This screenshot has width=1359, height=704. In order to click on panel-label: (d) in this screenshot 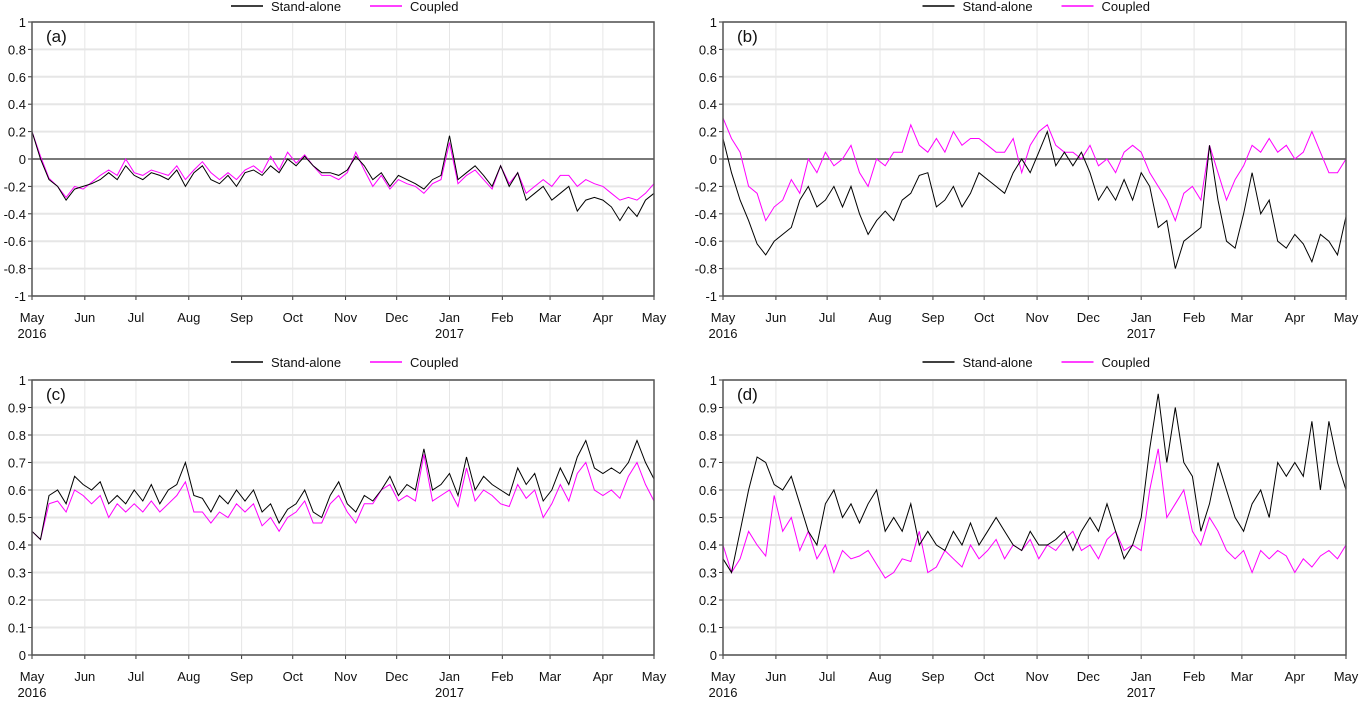, I will do `click(747, 394)`.